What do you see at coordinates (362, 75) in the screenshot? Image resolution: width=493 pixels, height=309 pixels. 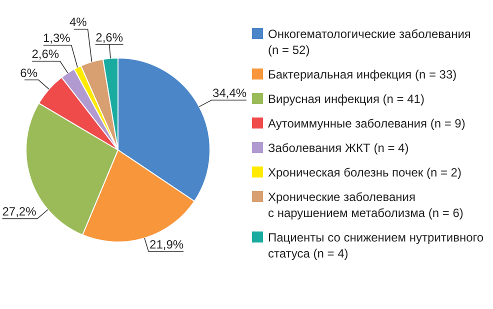 I see `legend-label: Бактериальная инфекция (n = 33)` at bounding box center [362, 75].